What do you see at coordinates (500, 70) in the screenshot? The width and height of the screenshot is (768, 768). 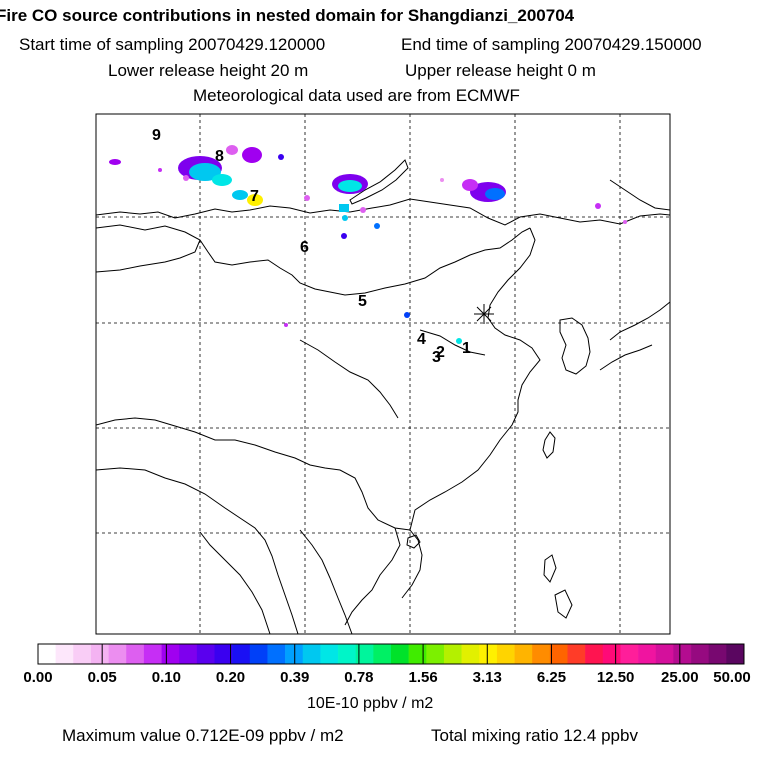 I see `upper-release-label: Upper release height 0 m` at bounding box center [500, 70].